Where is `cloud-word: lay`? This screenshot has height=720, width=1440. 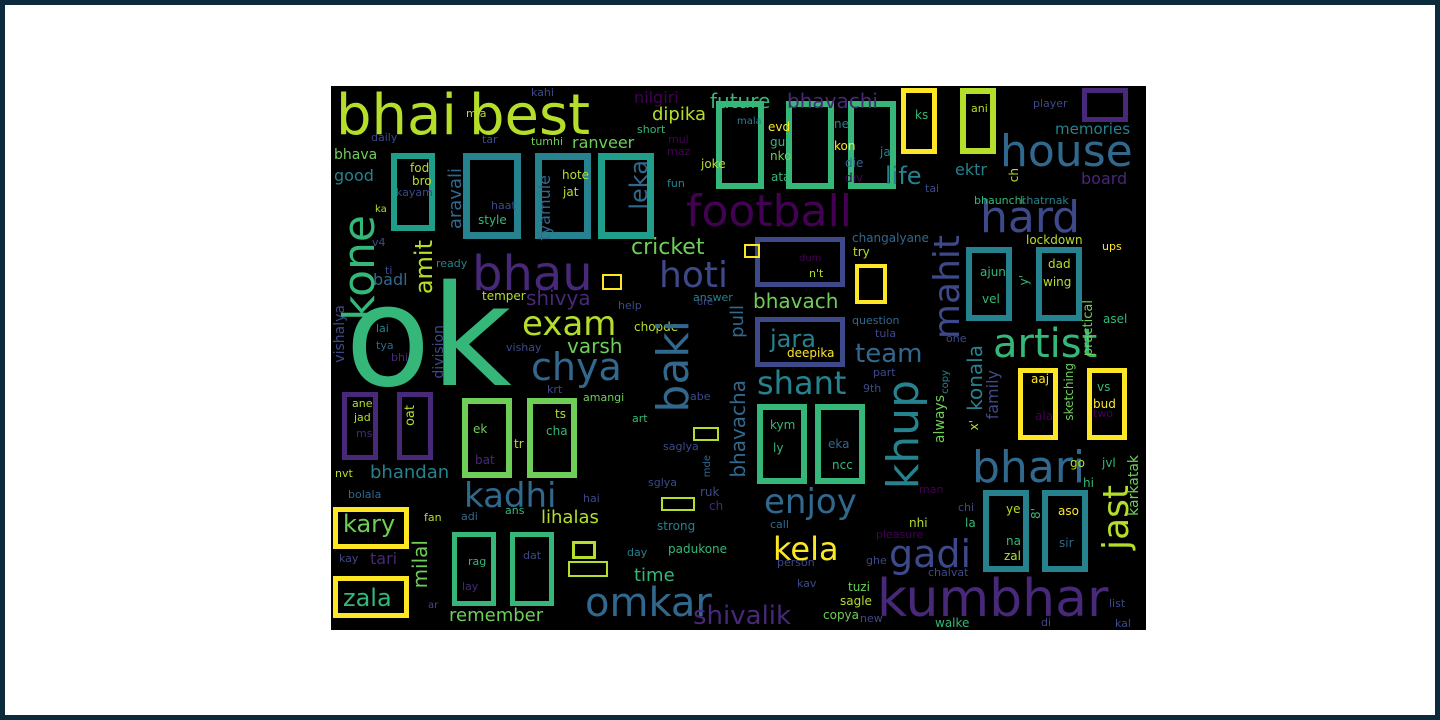
cloud-word: lay is located at coordinates (470, 586).